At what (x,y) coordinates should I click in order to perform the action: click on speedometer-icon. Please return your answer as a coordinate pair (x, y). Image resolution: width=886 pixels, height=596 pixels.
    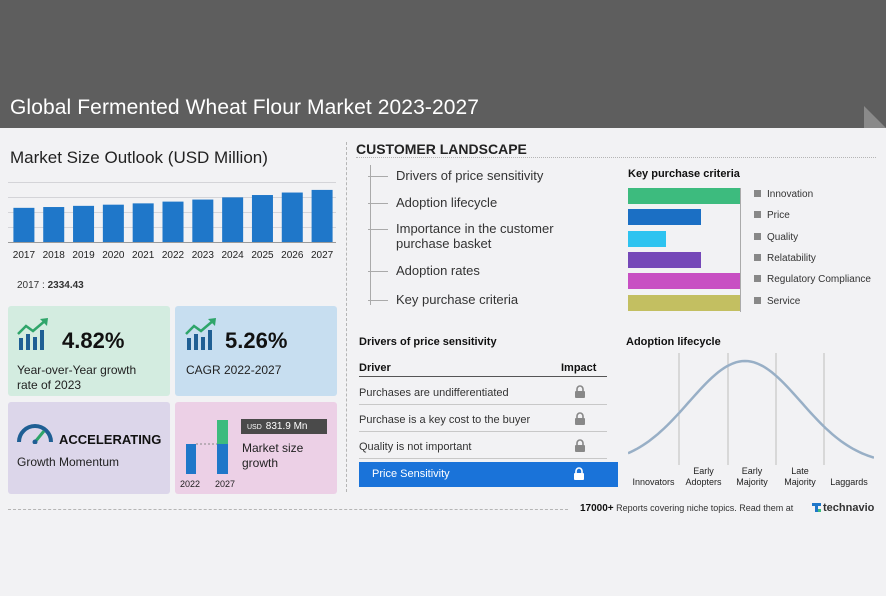
    Looking at the image, I should click on (35, 434).